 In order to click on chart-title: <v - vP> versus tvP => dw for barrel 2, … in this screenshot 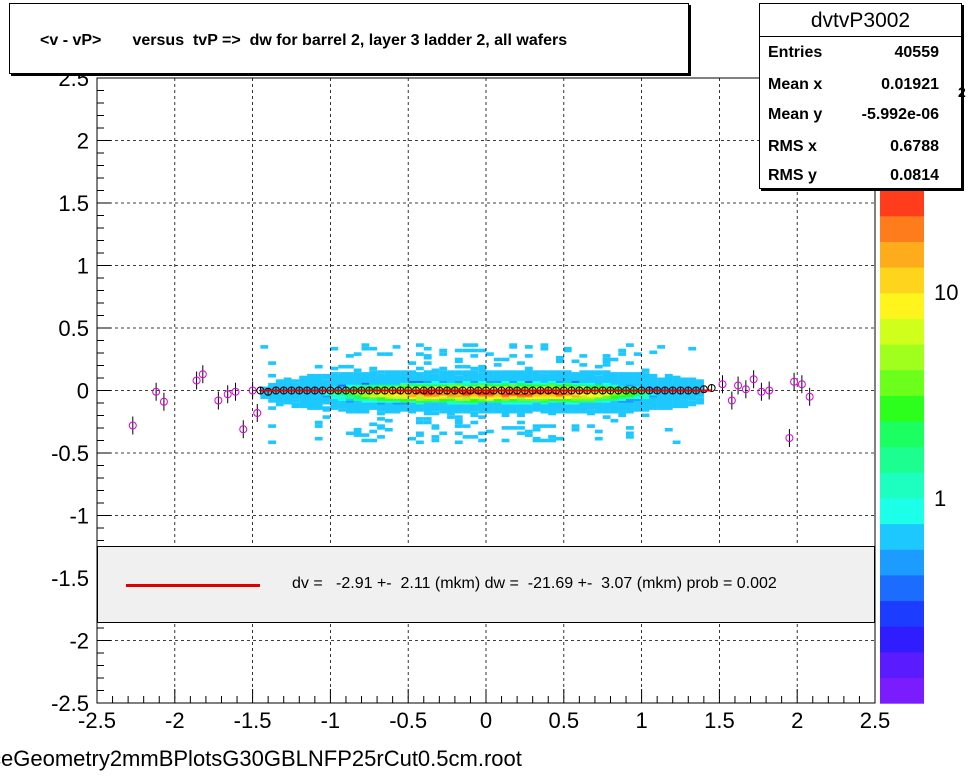, I will do `click(304, 40)`.